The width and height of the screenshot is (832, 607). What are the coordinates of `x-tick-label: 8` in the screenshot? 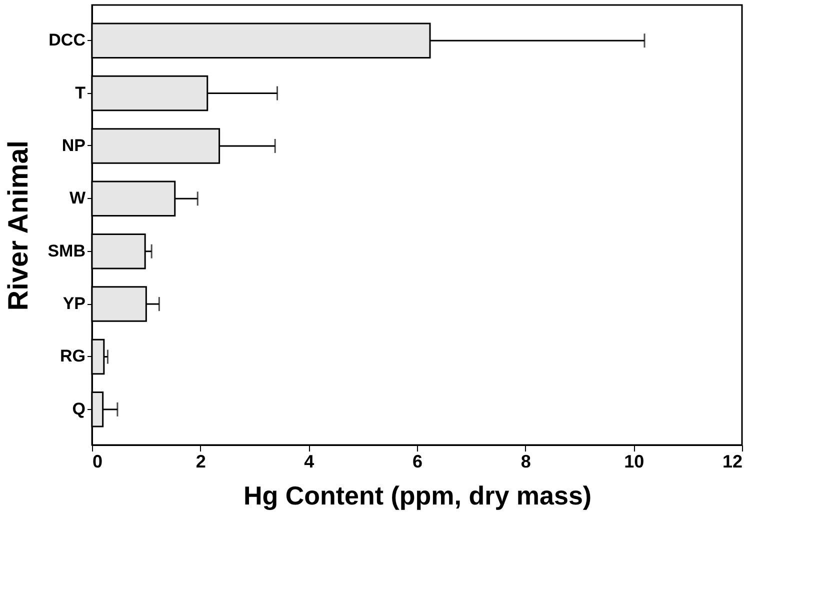 It's located at (525, 462).